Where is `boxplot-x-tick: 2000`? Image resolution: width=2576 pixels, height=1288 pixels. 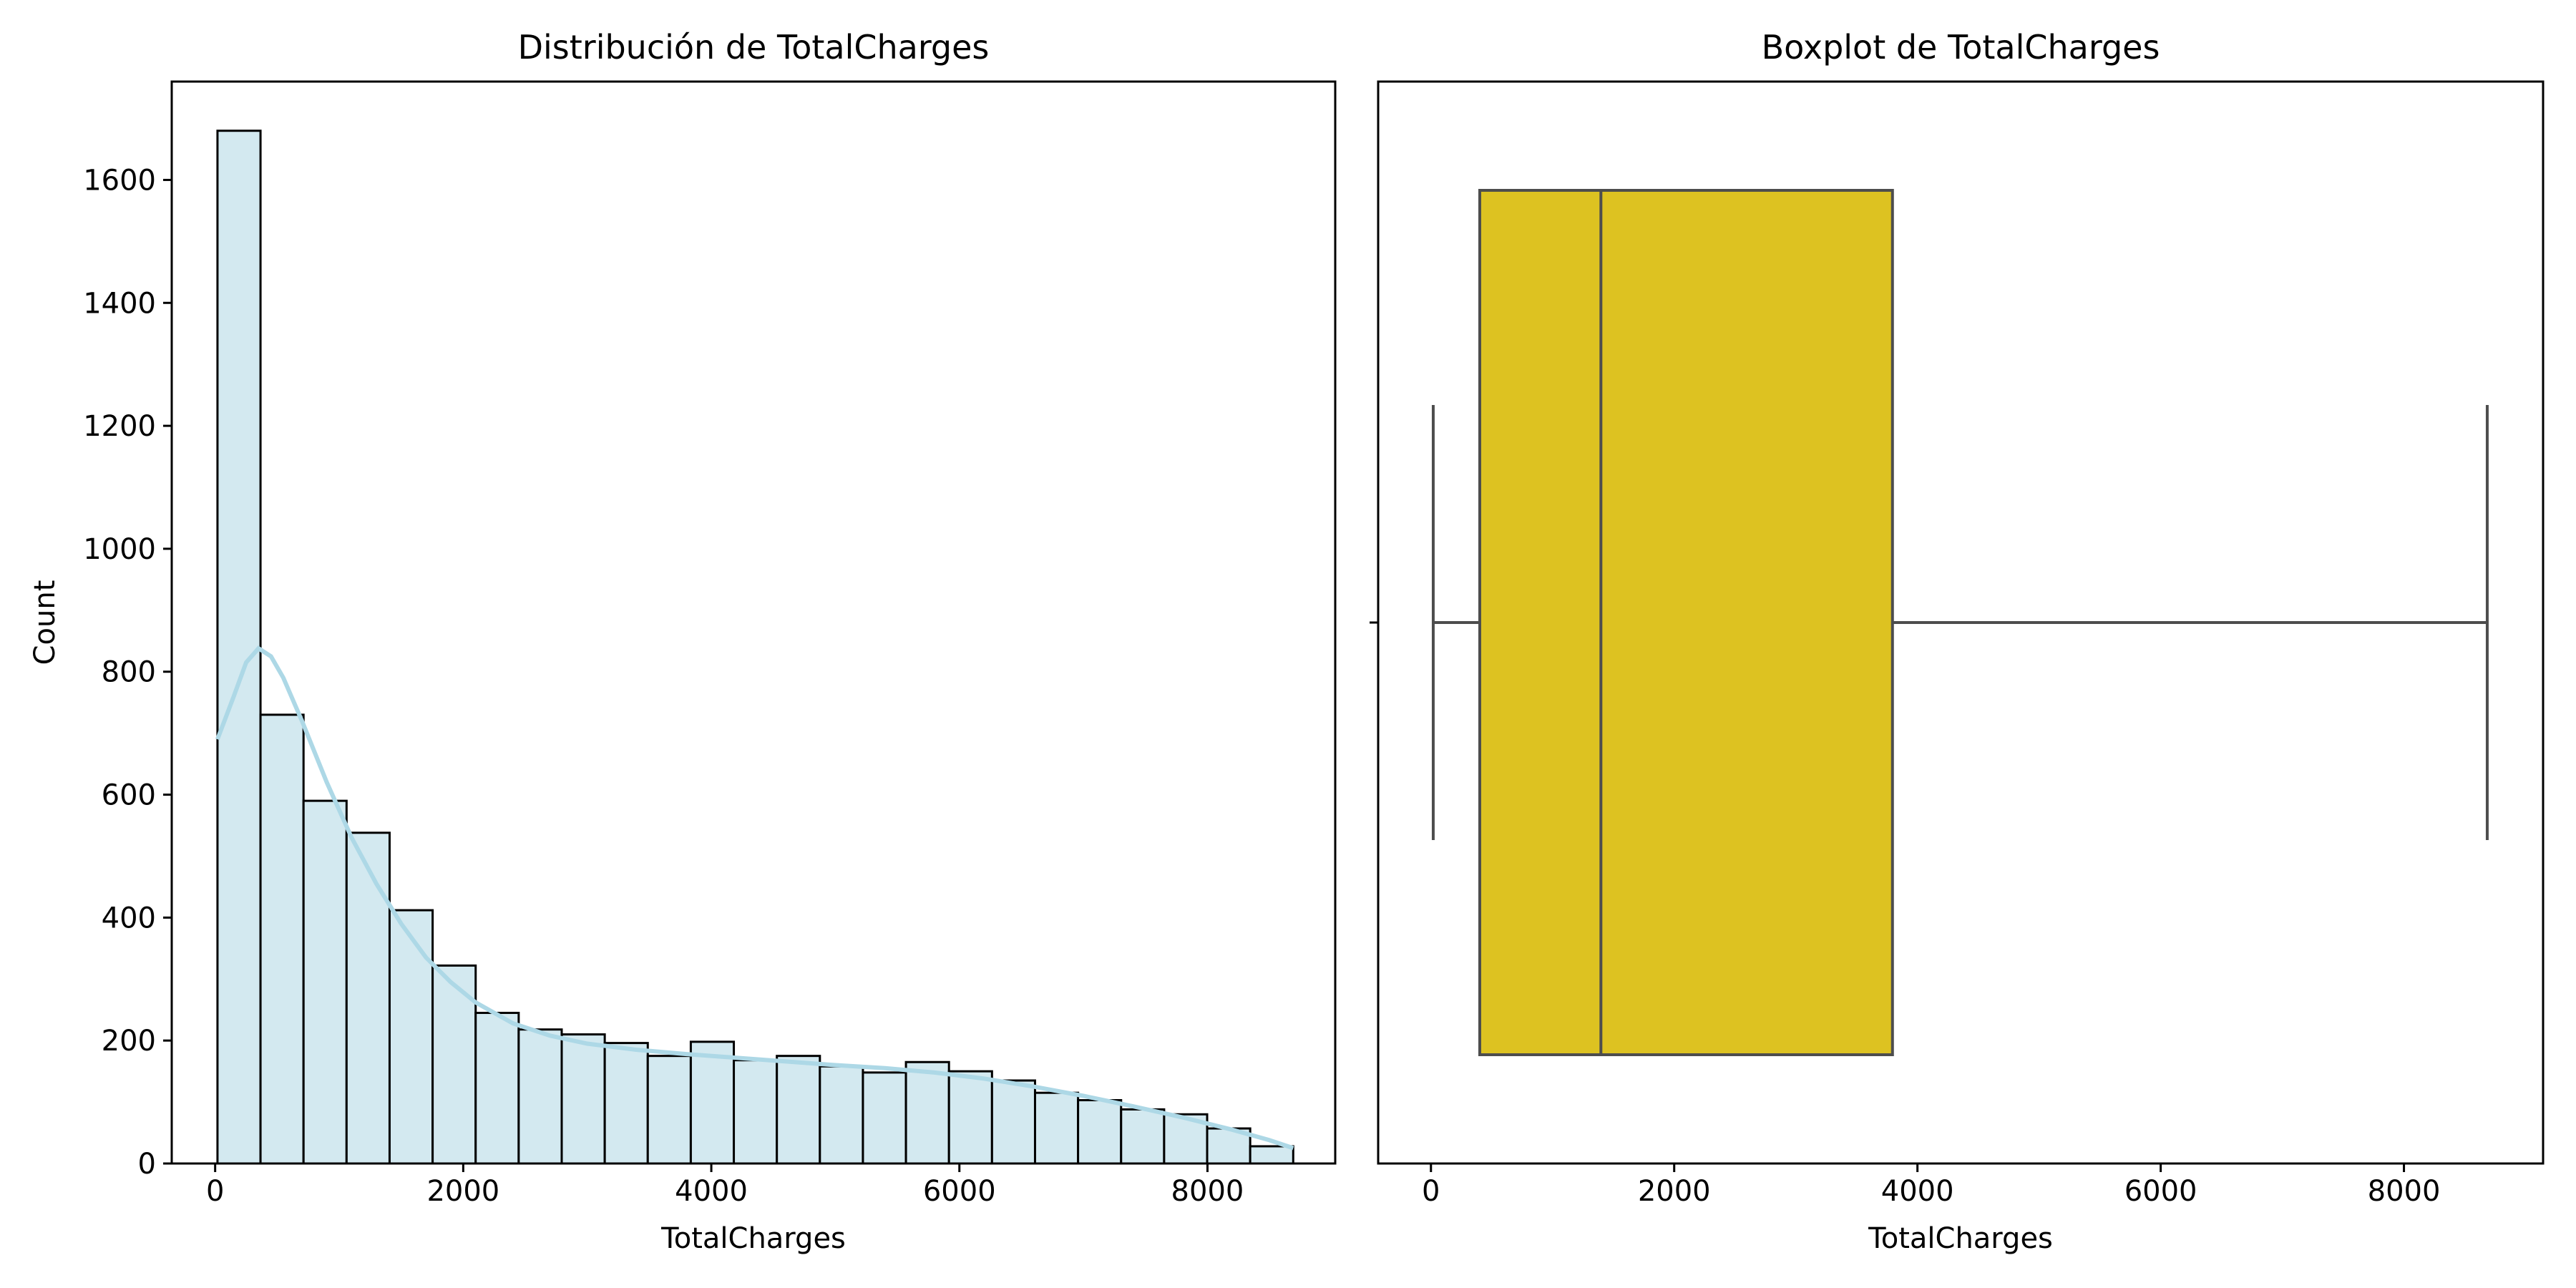
boxplot-x-tick: 2000 is located at coordinates (1674, 1185).